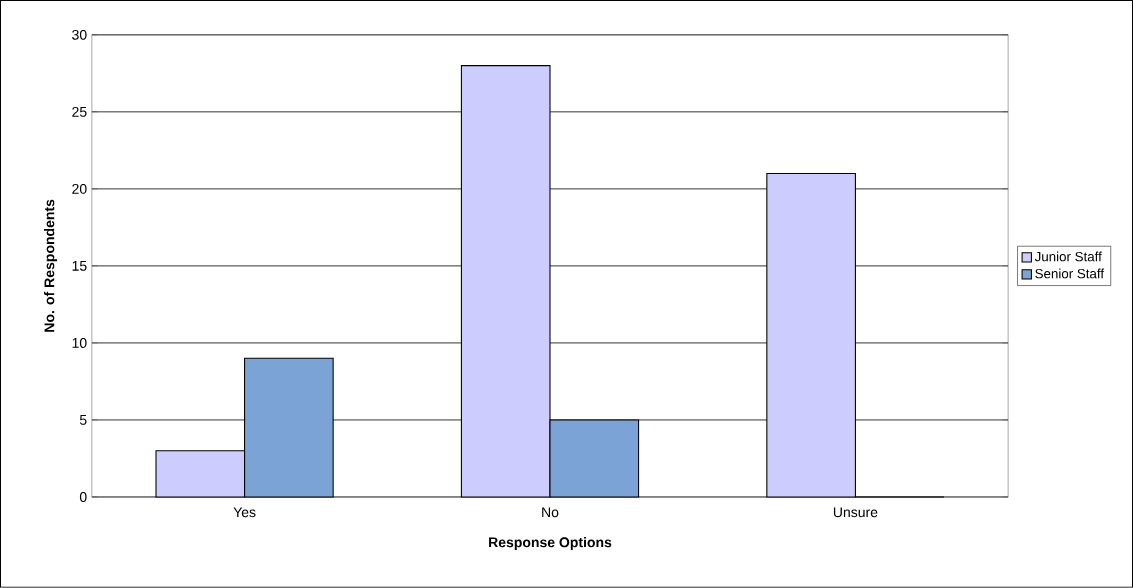 Image resolution: width=1133 pixels, height=588 pixels. Describe the element at coordinates (1070, 273) in the screenshot. I see `legend-label: Senior Staff` at that location.